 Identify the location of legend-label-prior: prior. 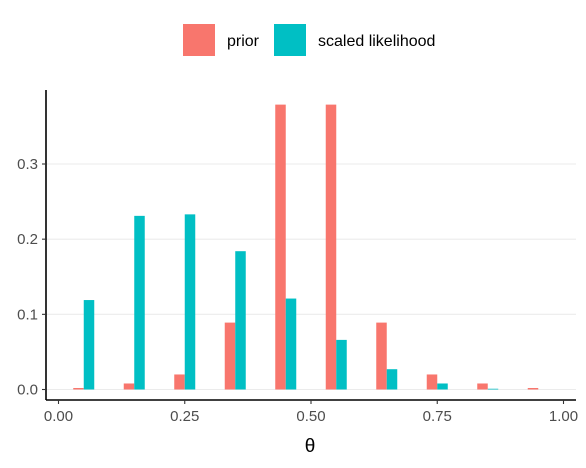
(243, 41).